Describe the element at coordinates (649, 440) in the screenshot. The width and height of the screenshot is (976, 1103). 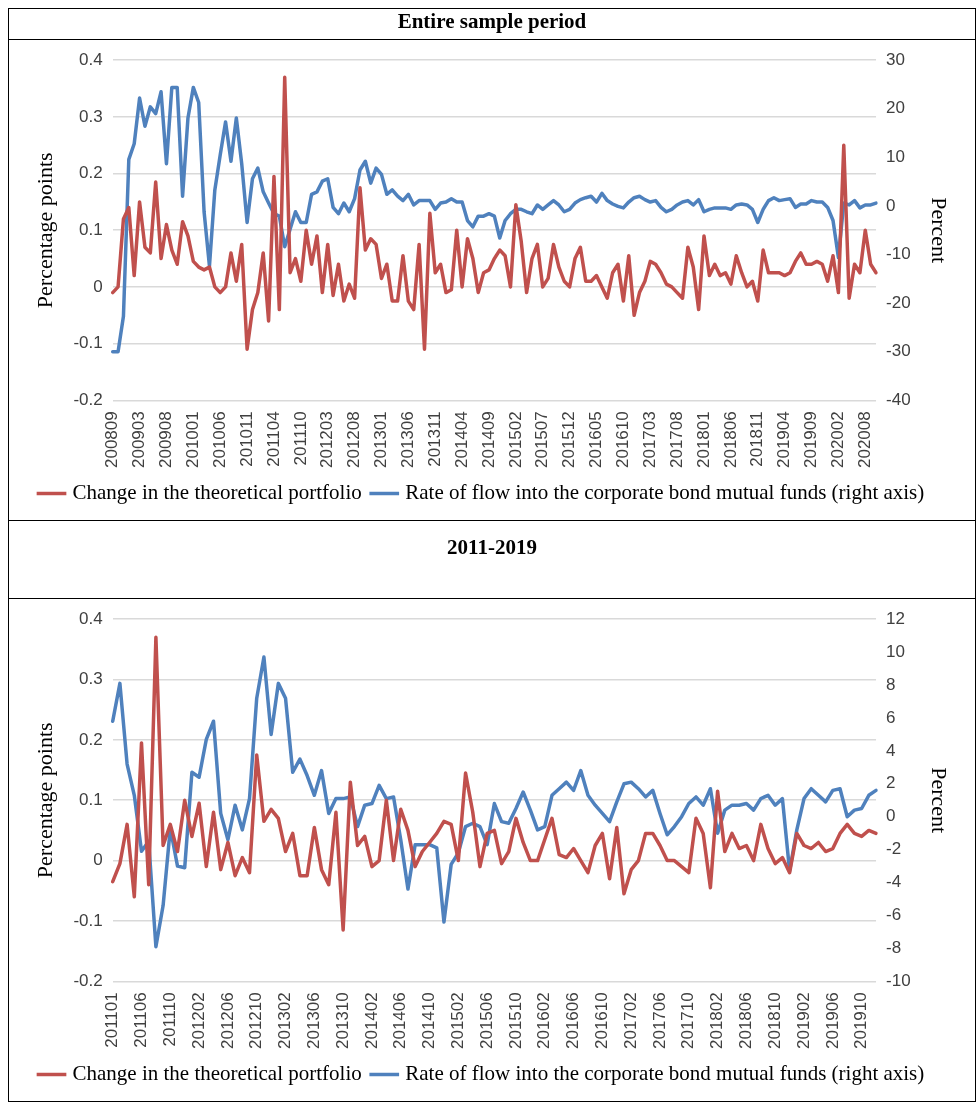
I see `x-tick-label: 201703` at that location.